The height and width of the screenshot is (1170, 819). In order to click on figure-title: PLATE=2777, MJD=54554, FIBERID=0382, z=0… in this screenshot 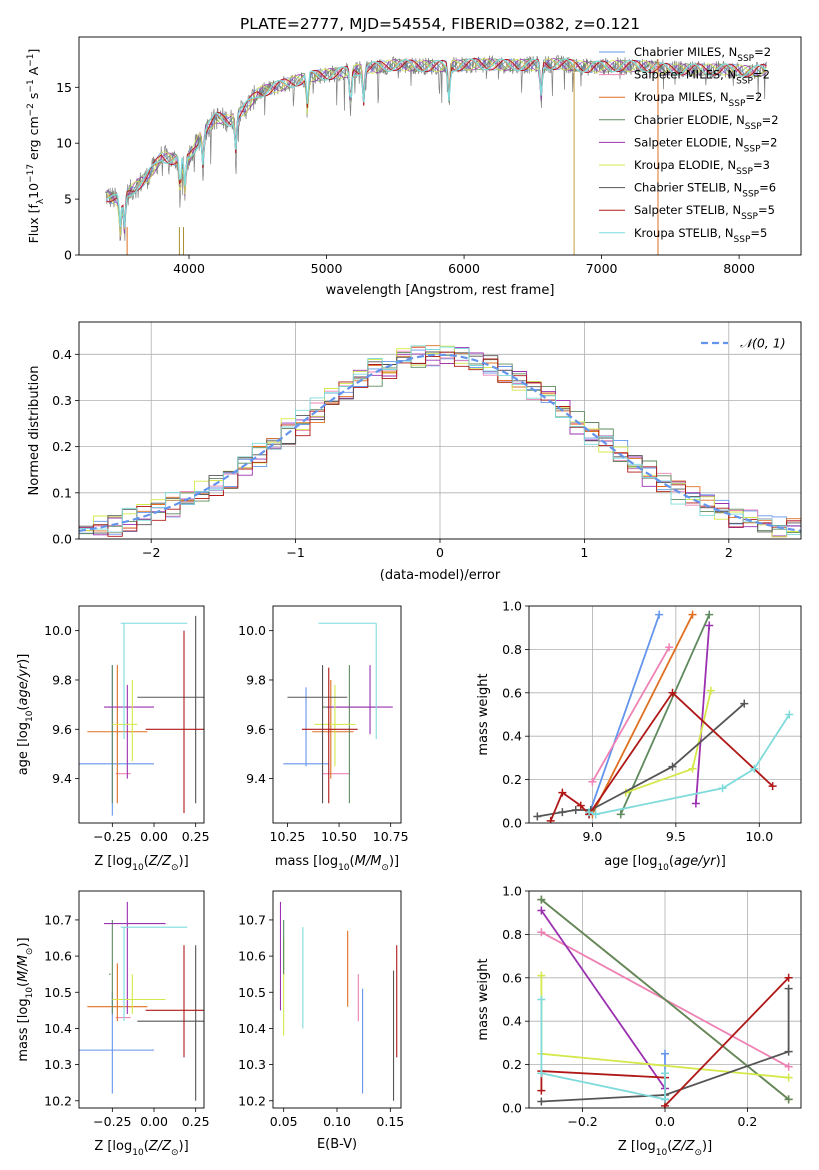, I will do `click(440, 24)`.